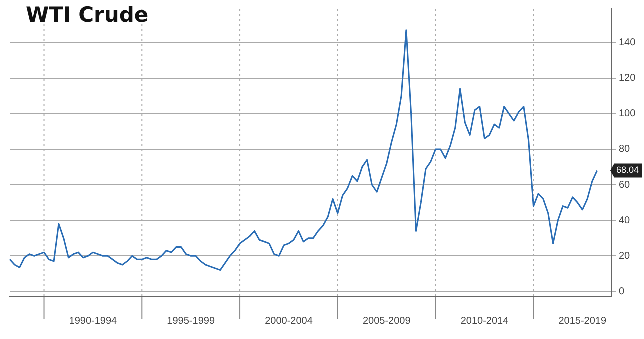 Image resolution: width=644 pixels, height=339 pixels. I want to click on y-tick-label: 120, so click(627, 78).